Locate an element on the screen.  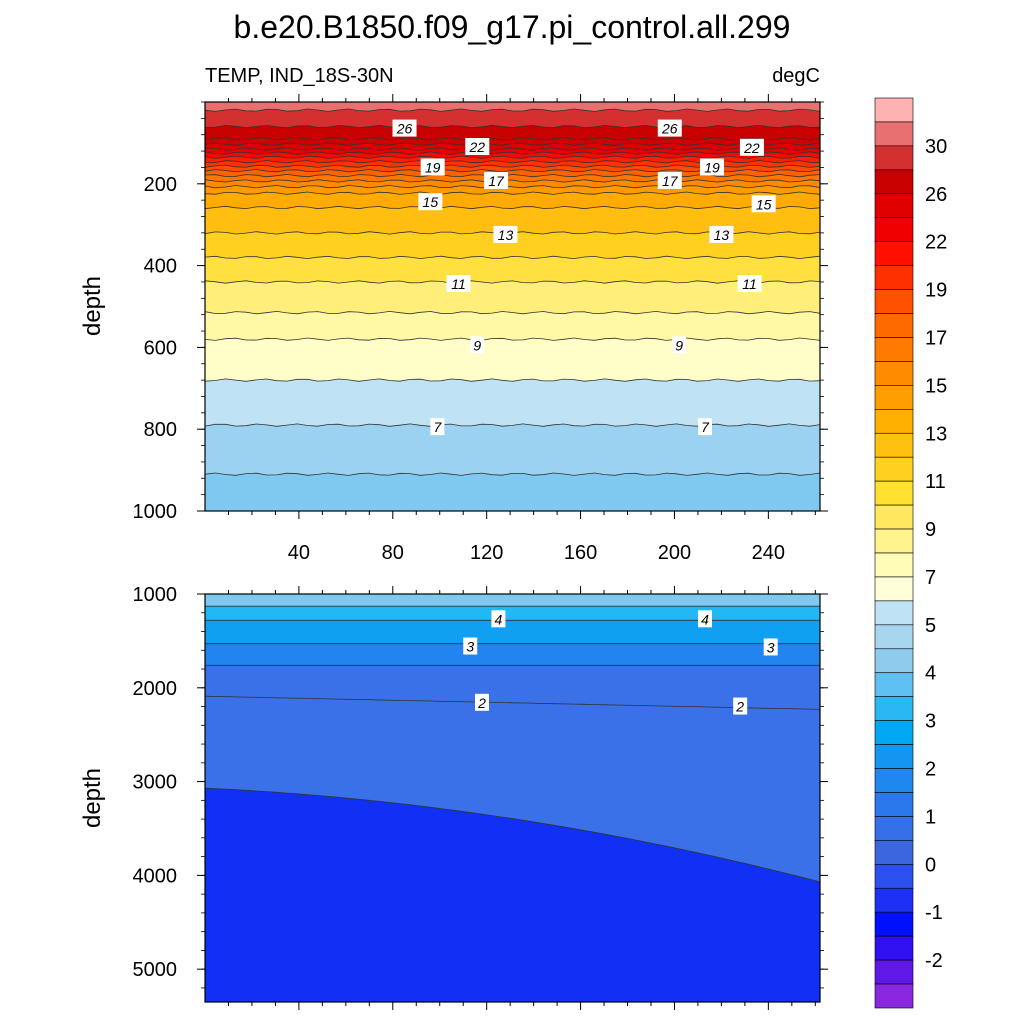
chart-title: b.e20.B1850.f09_g17.pi_control.all.299 is located at coordinates (512, 27).